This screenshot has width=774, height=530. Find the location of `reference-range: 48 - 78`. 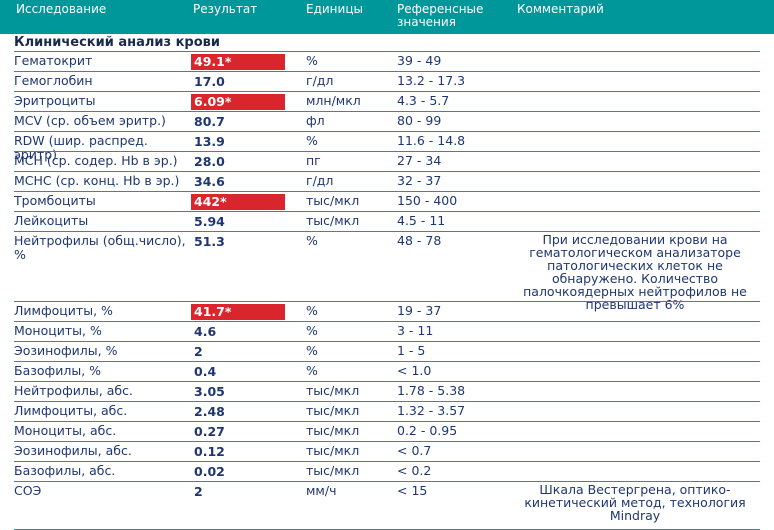

reference-range: 48 - 78 is located at coordinates (419, 240).